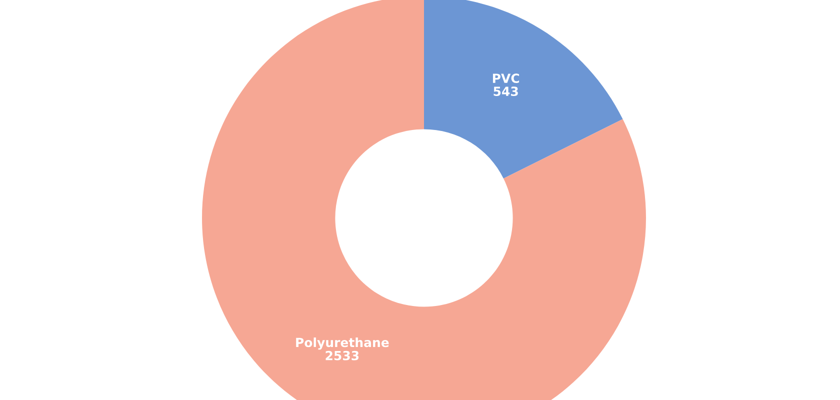 This screenshot has width=840, height=400. I want to click on data-label: 543, so click(506, 91).